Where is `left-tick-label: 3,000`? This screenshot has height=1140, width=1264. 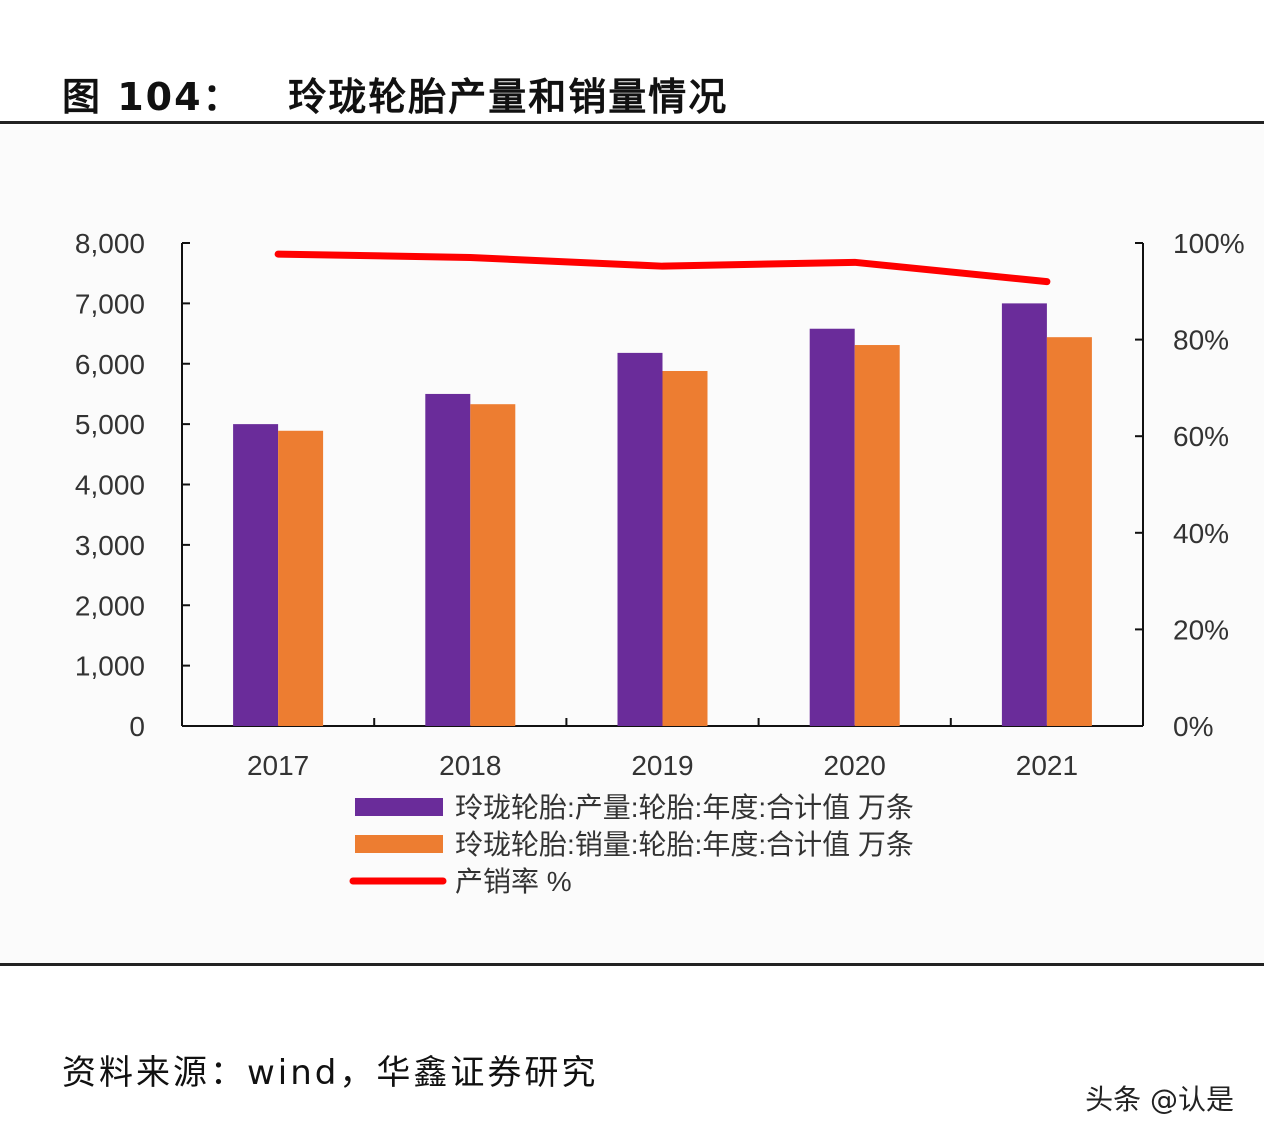
left-tick-label: 3,000 is located at coordinates (110, 545).